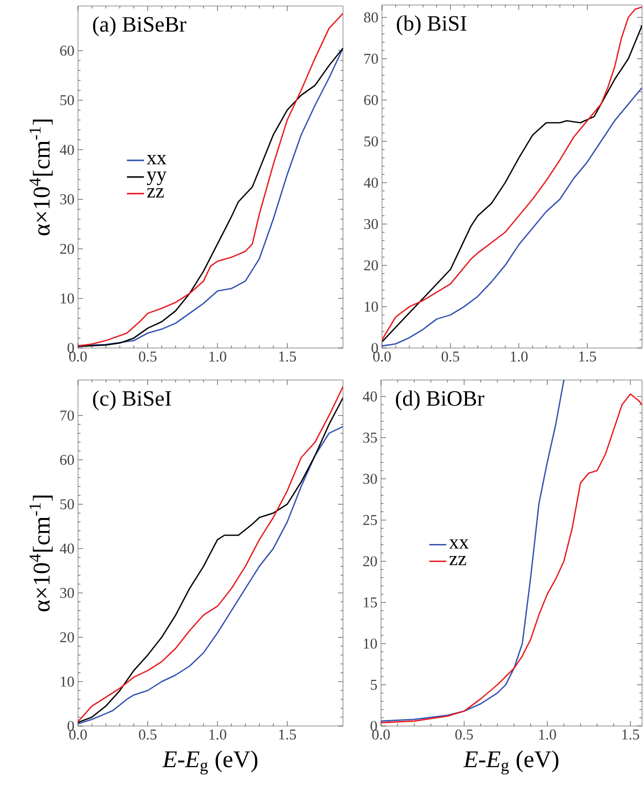  I want to click on y-tick-label: 25, so click(370, 520).